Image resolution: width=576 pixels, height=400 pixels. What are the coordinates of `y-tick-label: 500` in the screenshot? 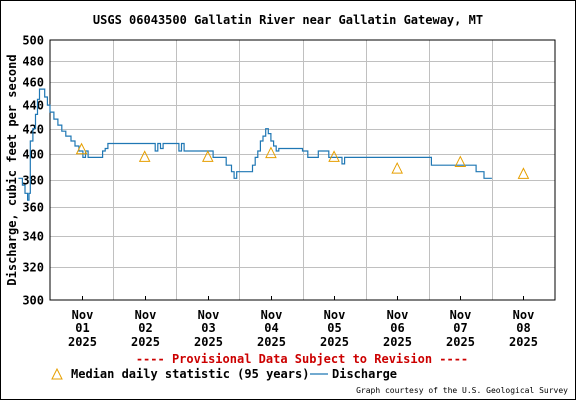 It's located at (33, 41).